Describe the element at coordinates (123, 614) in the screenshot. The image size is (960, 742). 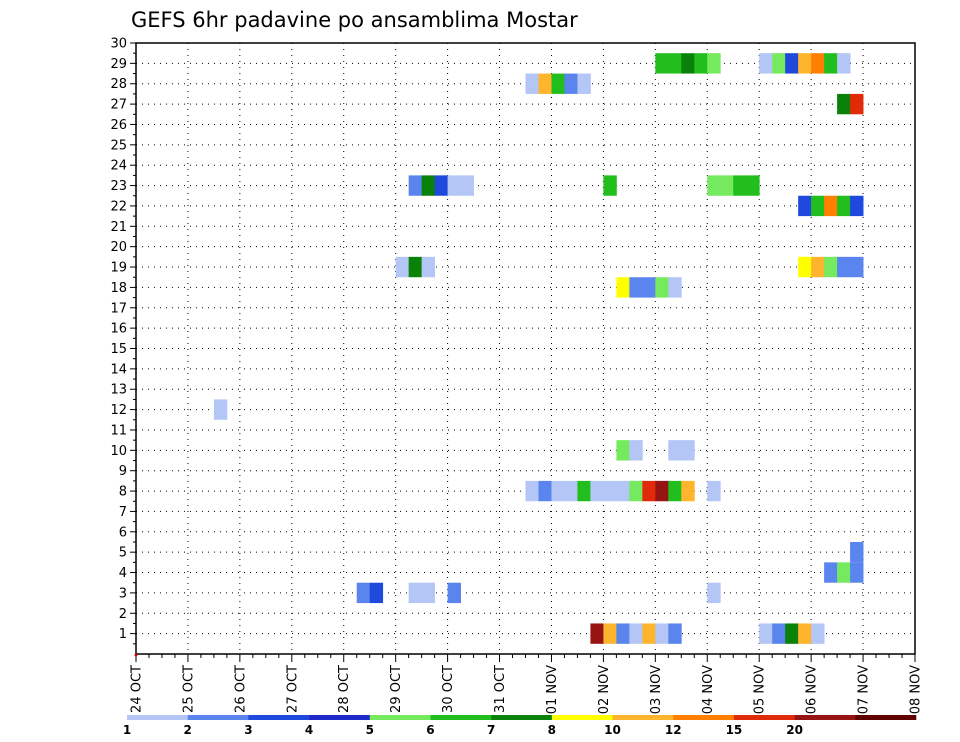
I see `y-tick-label: 2` at that location.